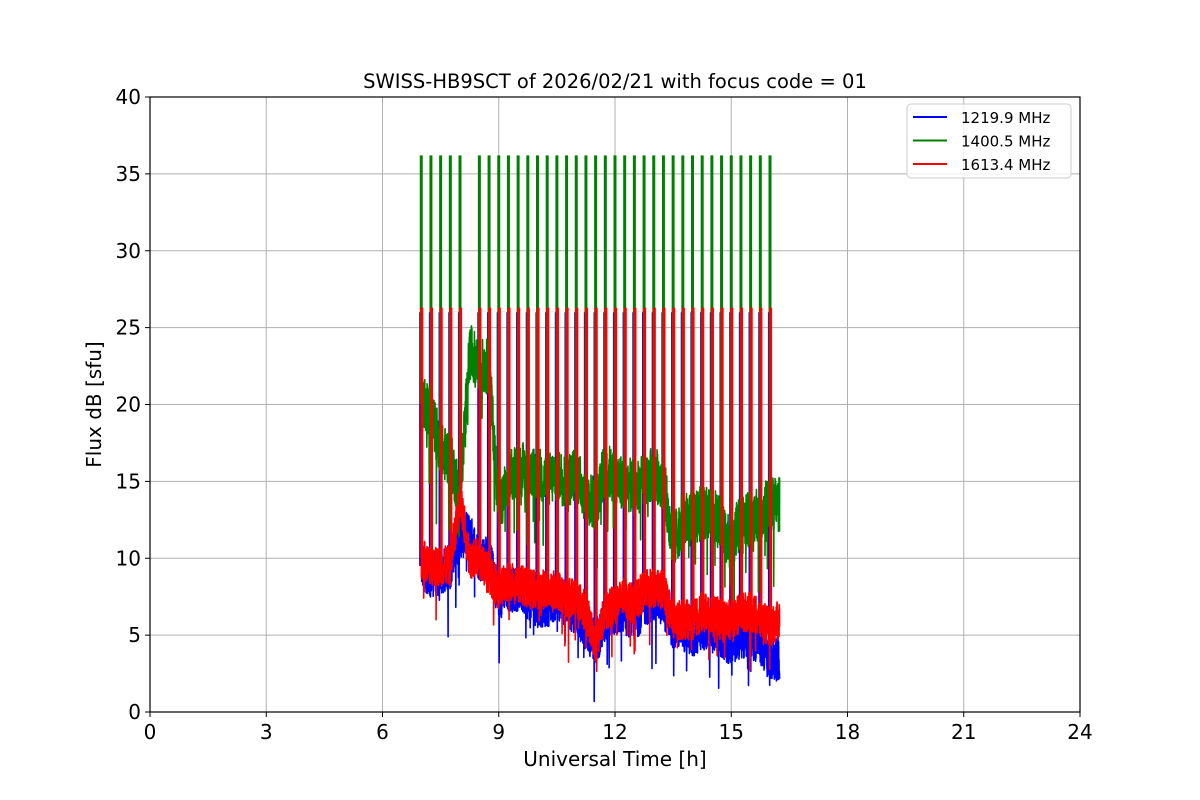 This screenshot has height=800, width=1200. I want to click on legend-label-1219: 1219.9 MHz, so click(1005, 118).